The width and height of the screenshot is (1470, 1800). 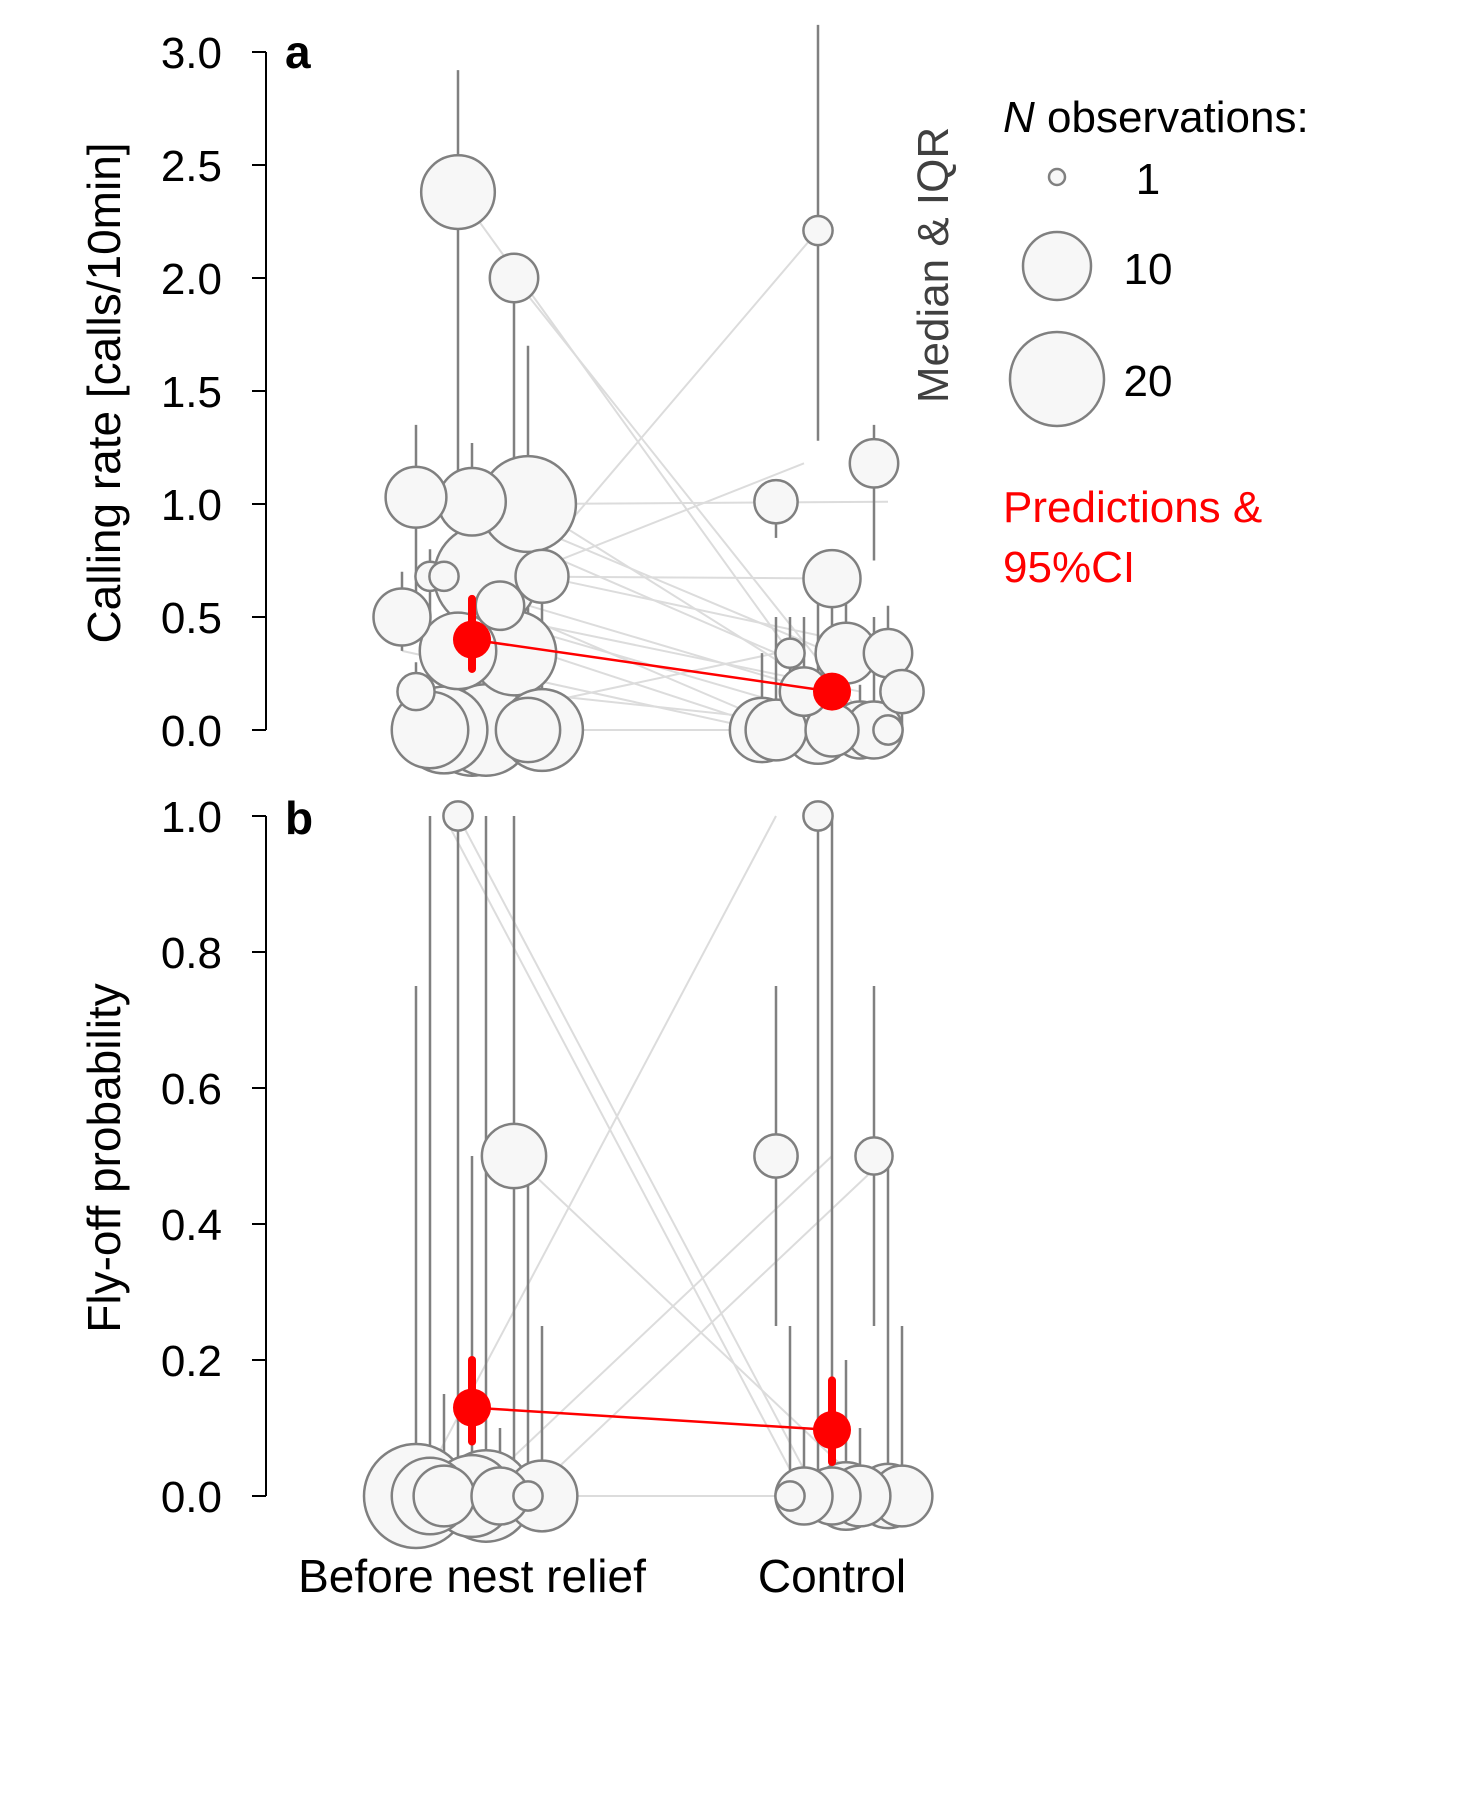 I want to click on y-tick-label: 2.5, so click(x=191, y=166).